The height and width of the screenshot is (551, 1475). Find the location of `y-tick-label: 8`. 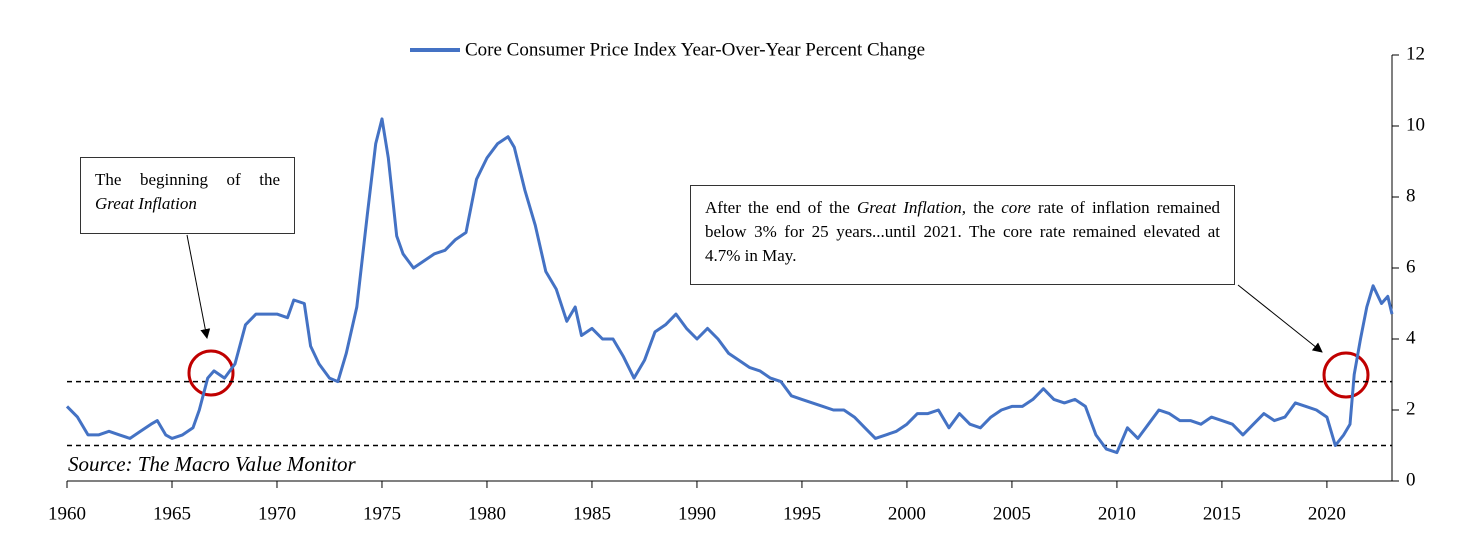

y-tick-label: 8 is located at coordinates (1411, 195).